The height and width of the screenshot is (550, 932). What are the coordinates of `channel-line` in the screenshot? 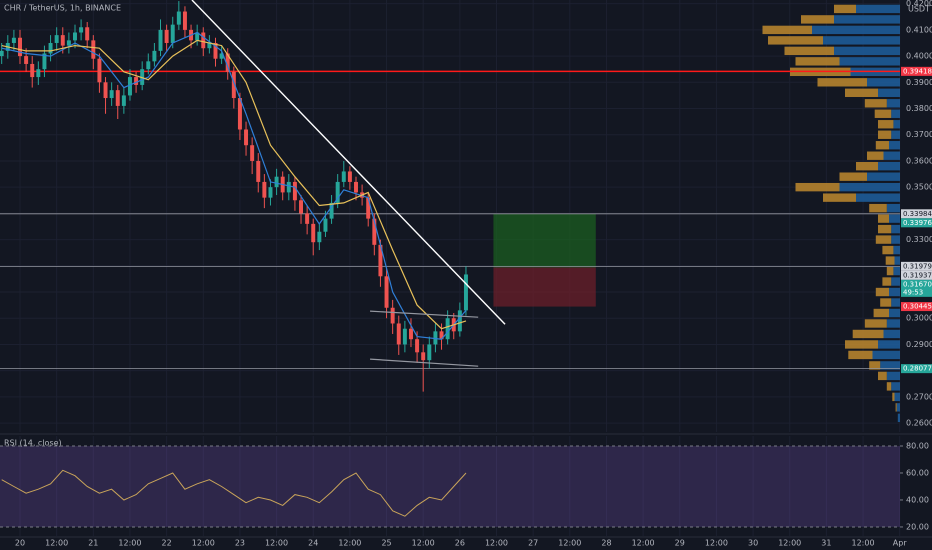 It's located at (424, 314).